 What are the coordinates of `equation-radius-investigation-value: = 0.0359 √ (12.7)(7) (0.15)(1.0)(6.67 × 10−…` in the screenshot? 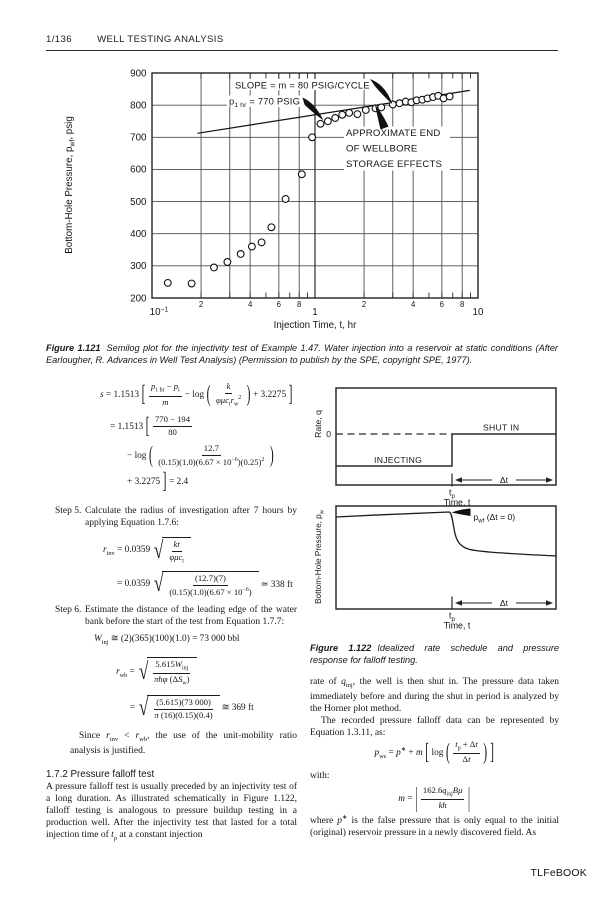 It's located at (205, 584).